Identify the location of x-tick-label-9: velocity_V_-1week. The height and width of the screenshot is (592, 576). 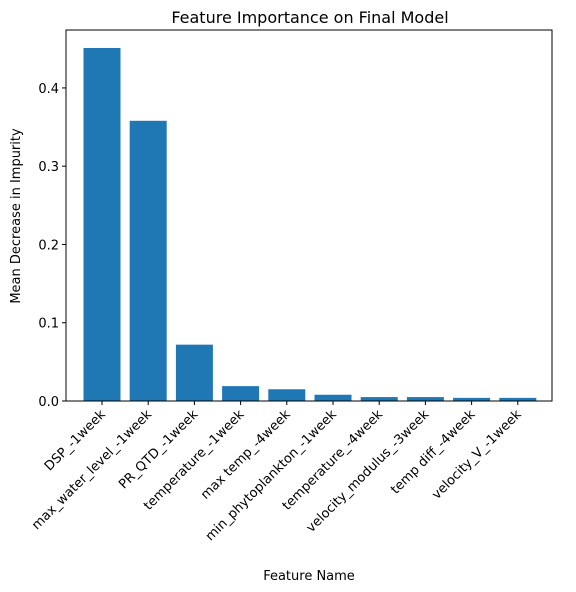
(477, 455).